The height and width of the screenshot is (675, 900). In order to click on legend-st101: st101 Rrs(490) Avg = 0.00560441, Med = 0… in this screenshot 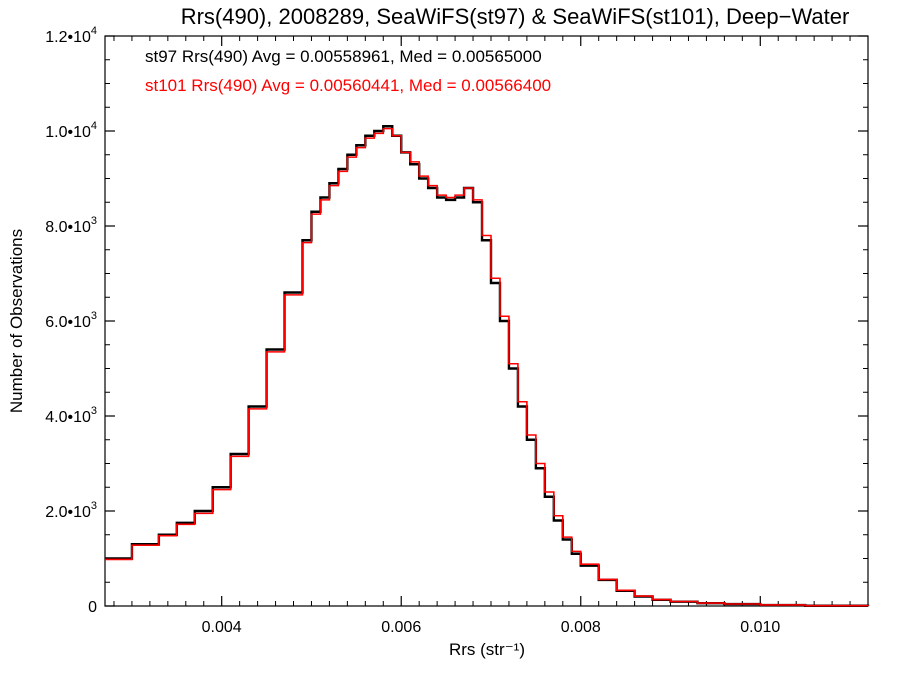, I will do `click(348, 85)`.